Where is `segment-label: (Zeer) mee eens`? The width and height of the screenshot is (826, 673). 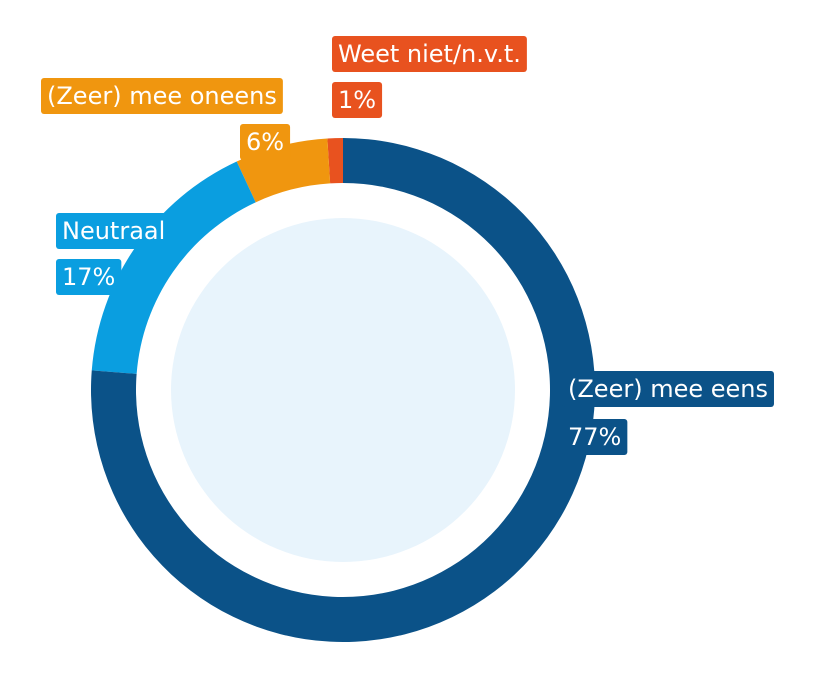
segment-label: (Zeer) mee eens is located at coordinates (668, 389).